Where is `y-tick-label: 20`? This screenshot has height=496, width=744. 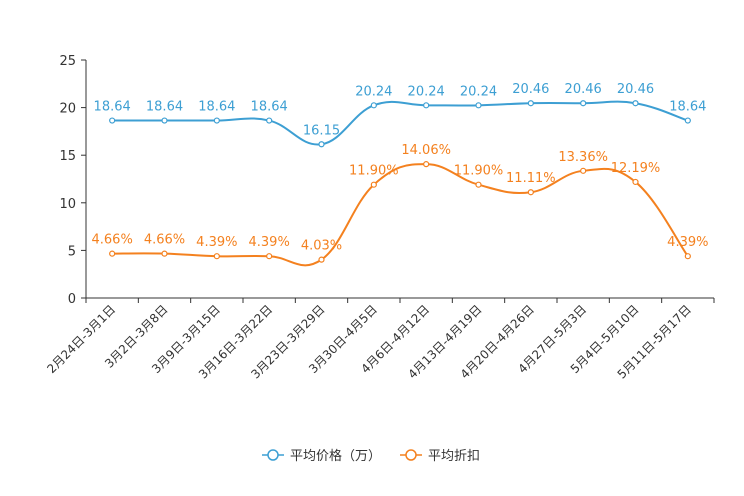
y-tick-label: 20 is located at coordinates (67, 109).